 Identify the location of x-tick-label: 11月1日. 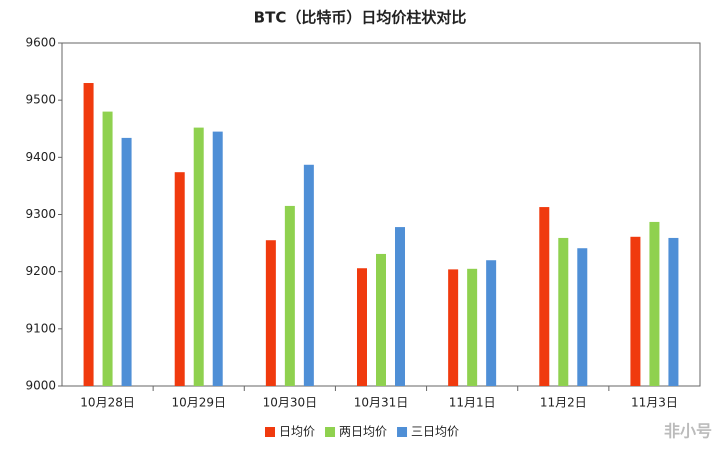
(472, 403).